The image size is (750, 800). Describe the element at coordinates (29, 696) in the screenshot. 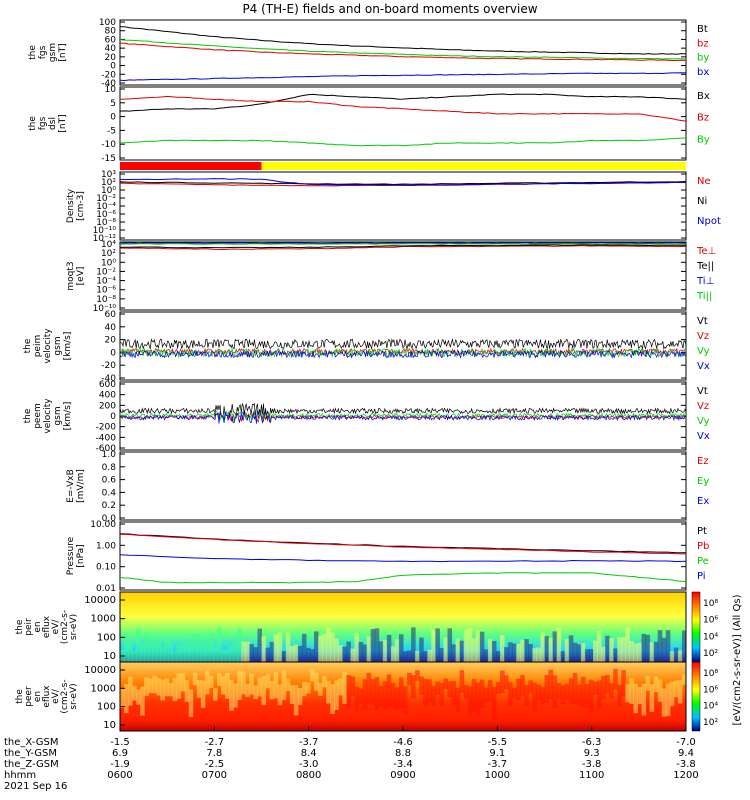

I see `y-axis-label: peer` at that location.